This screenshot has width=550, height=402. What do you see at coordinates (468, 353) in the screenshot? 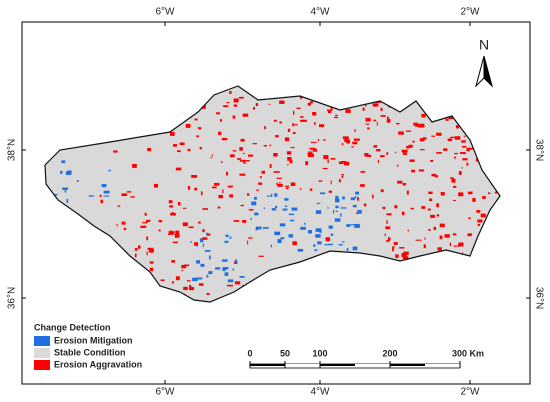
I see `scale-label: 300 Km` at bounding box center [468, 353].